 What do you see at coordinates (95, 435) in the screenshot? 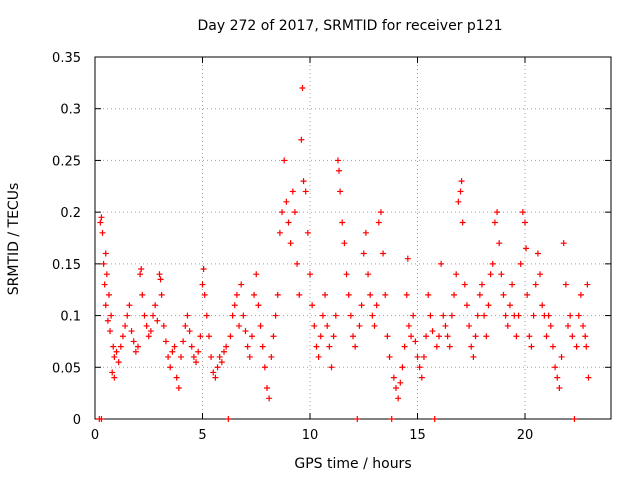
I see `x-tick-label: 0` at bounding box center [95, 435].